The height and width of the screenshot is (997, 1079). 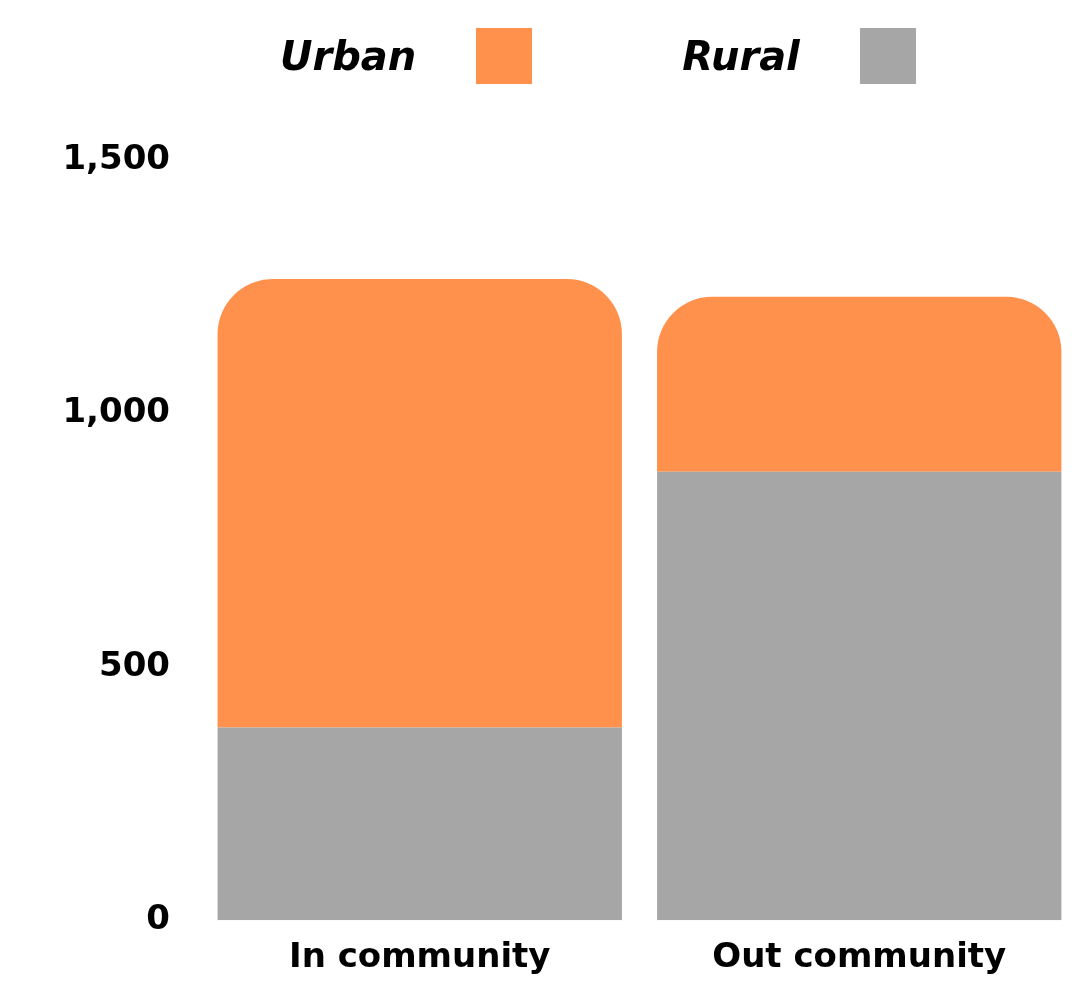 What do you see at coordinates (741, 56) in the screenshot?
I see `legend-label: Rural` at bounding box center [741, 56].